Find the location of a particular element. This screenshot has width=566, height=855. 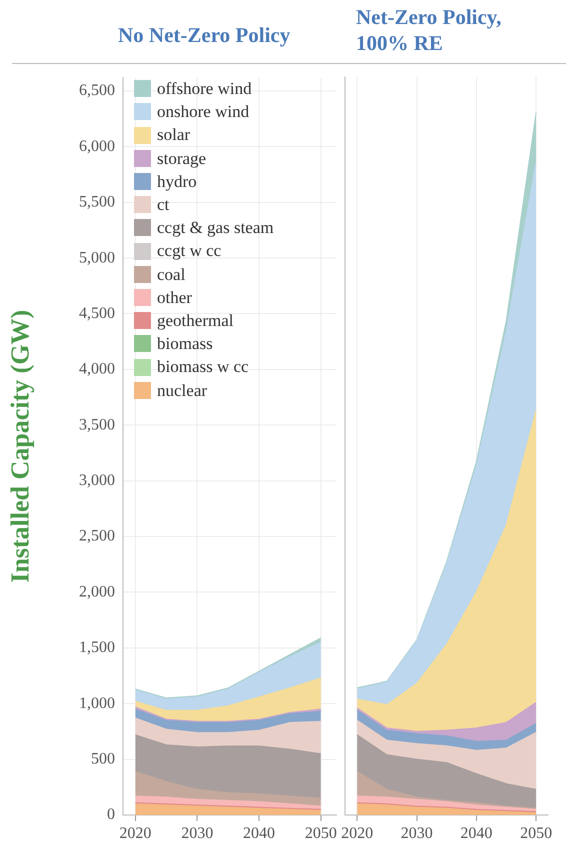

chart-title: No Net-Zero Policy is located at coordinates (205, 35).